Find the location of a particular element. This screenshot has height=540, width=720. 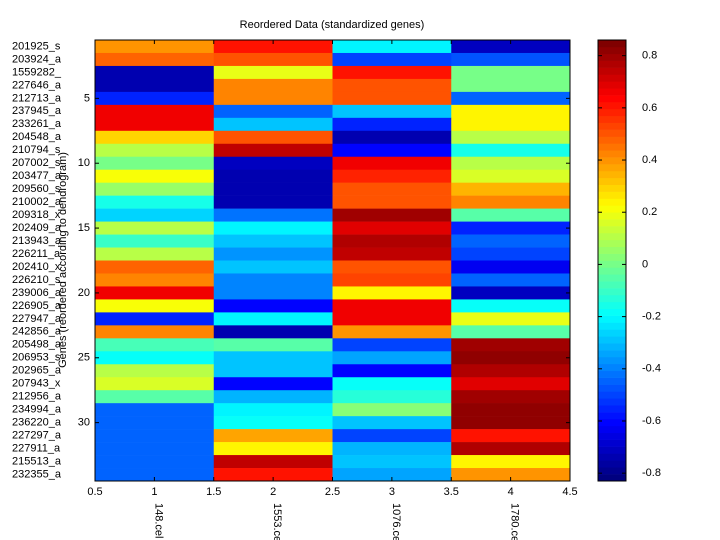

row-label: 213943_a is located at coordinates (37, 241).